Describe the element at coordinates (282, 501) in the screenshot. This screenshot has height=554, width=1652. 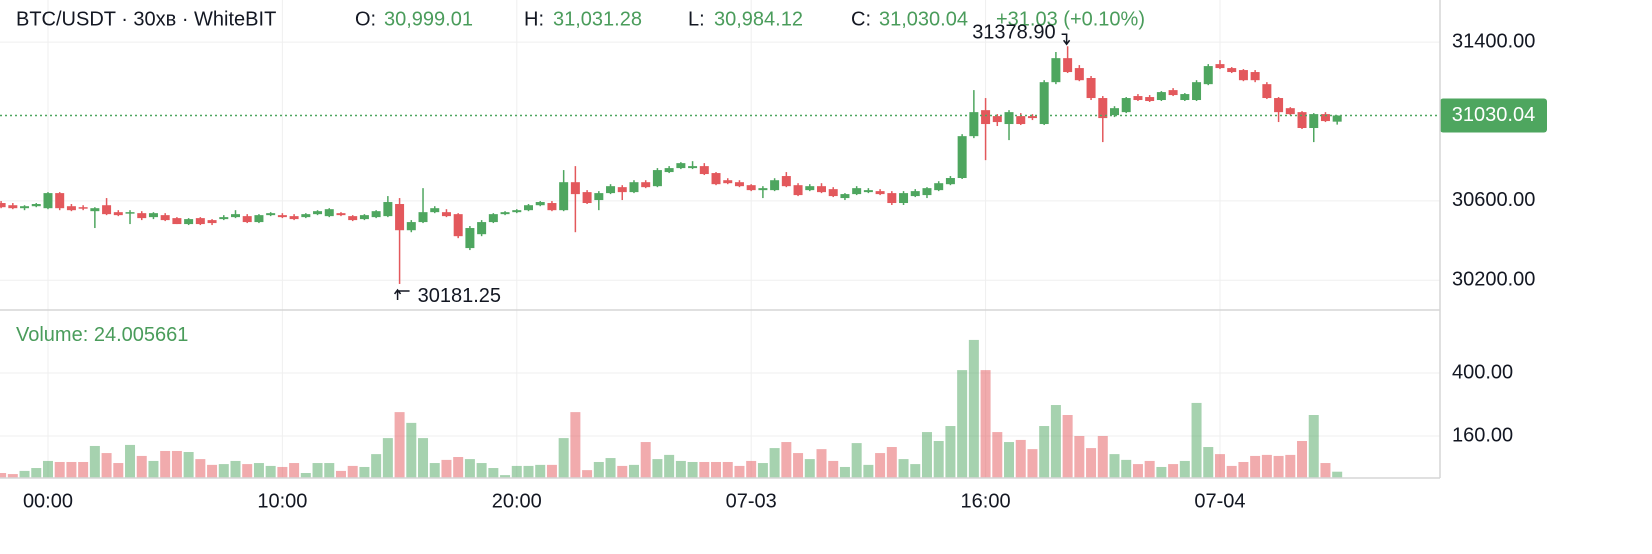
I see `x-tick-label: 10:00` at that location.